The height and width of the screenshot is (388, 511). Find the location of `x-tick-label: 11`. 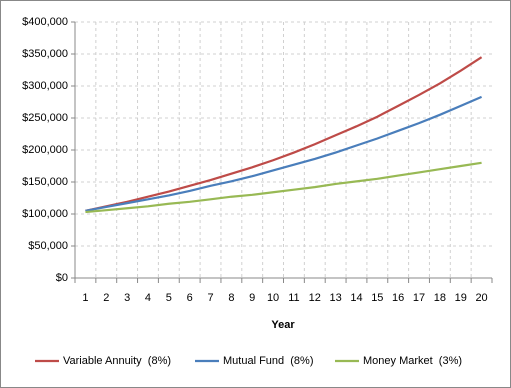

x-tick-label: 11 is located at coordinates (293, 298).